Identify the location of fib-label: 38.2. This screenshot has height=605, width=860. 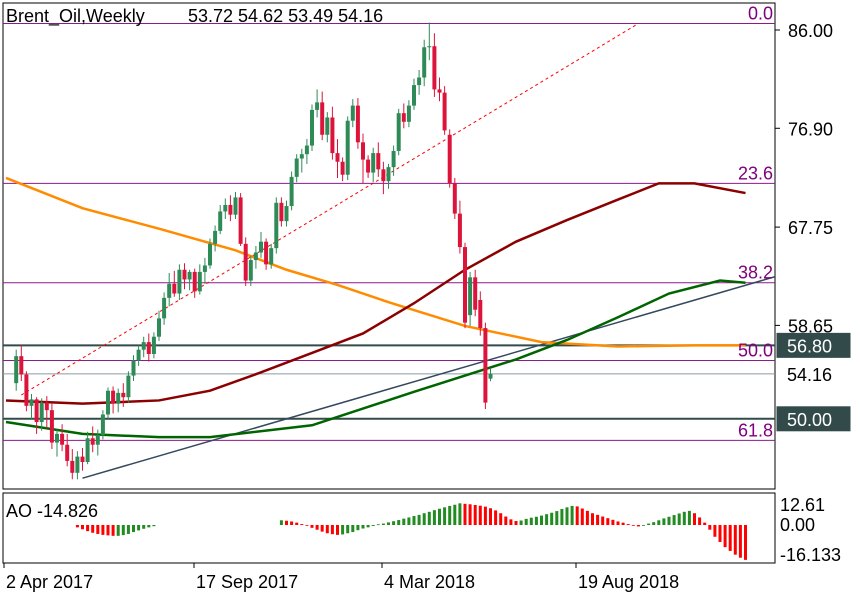
(755, 273).